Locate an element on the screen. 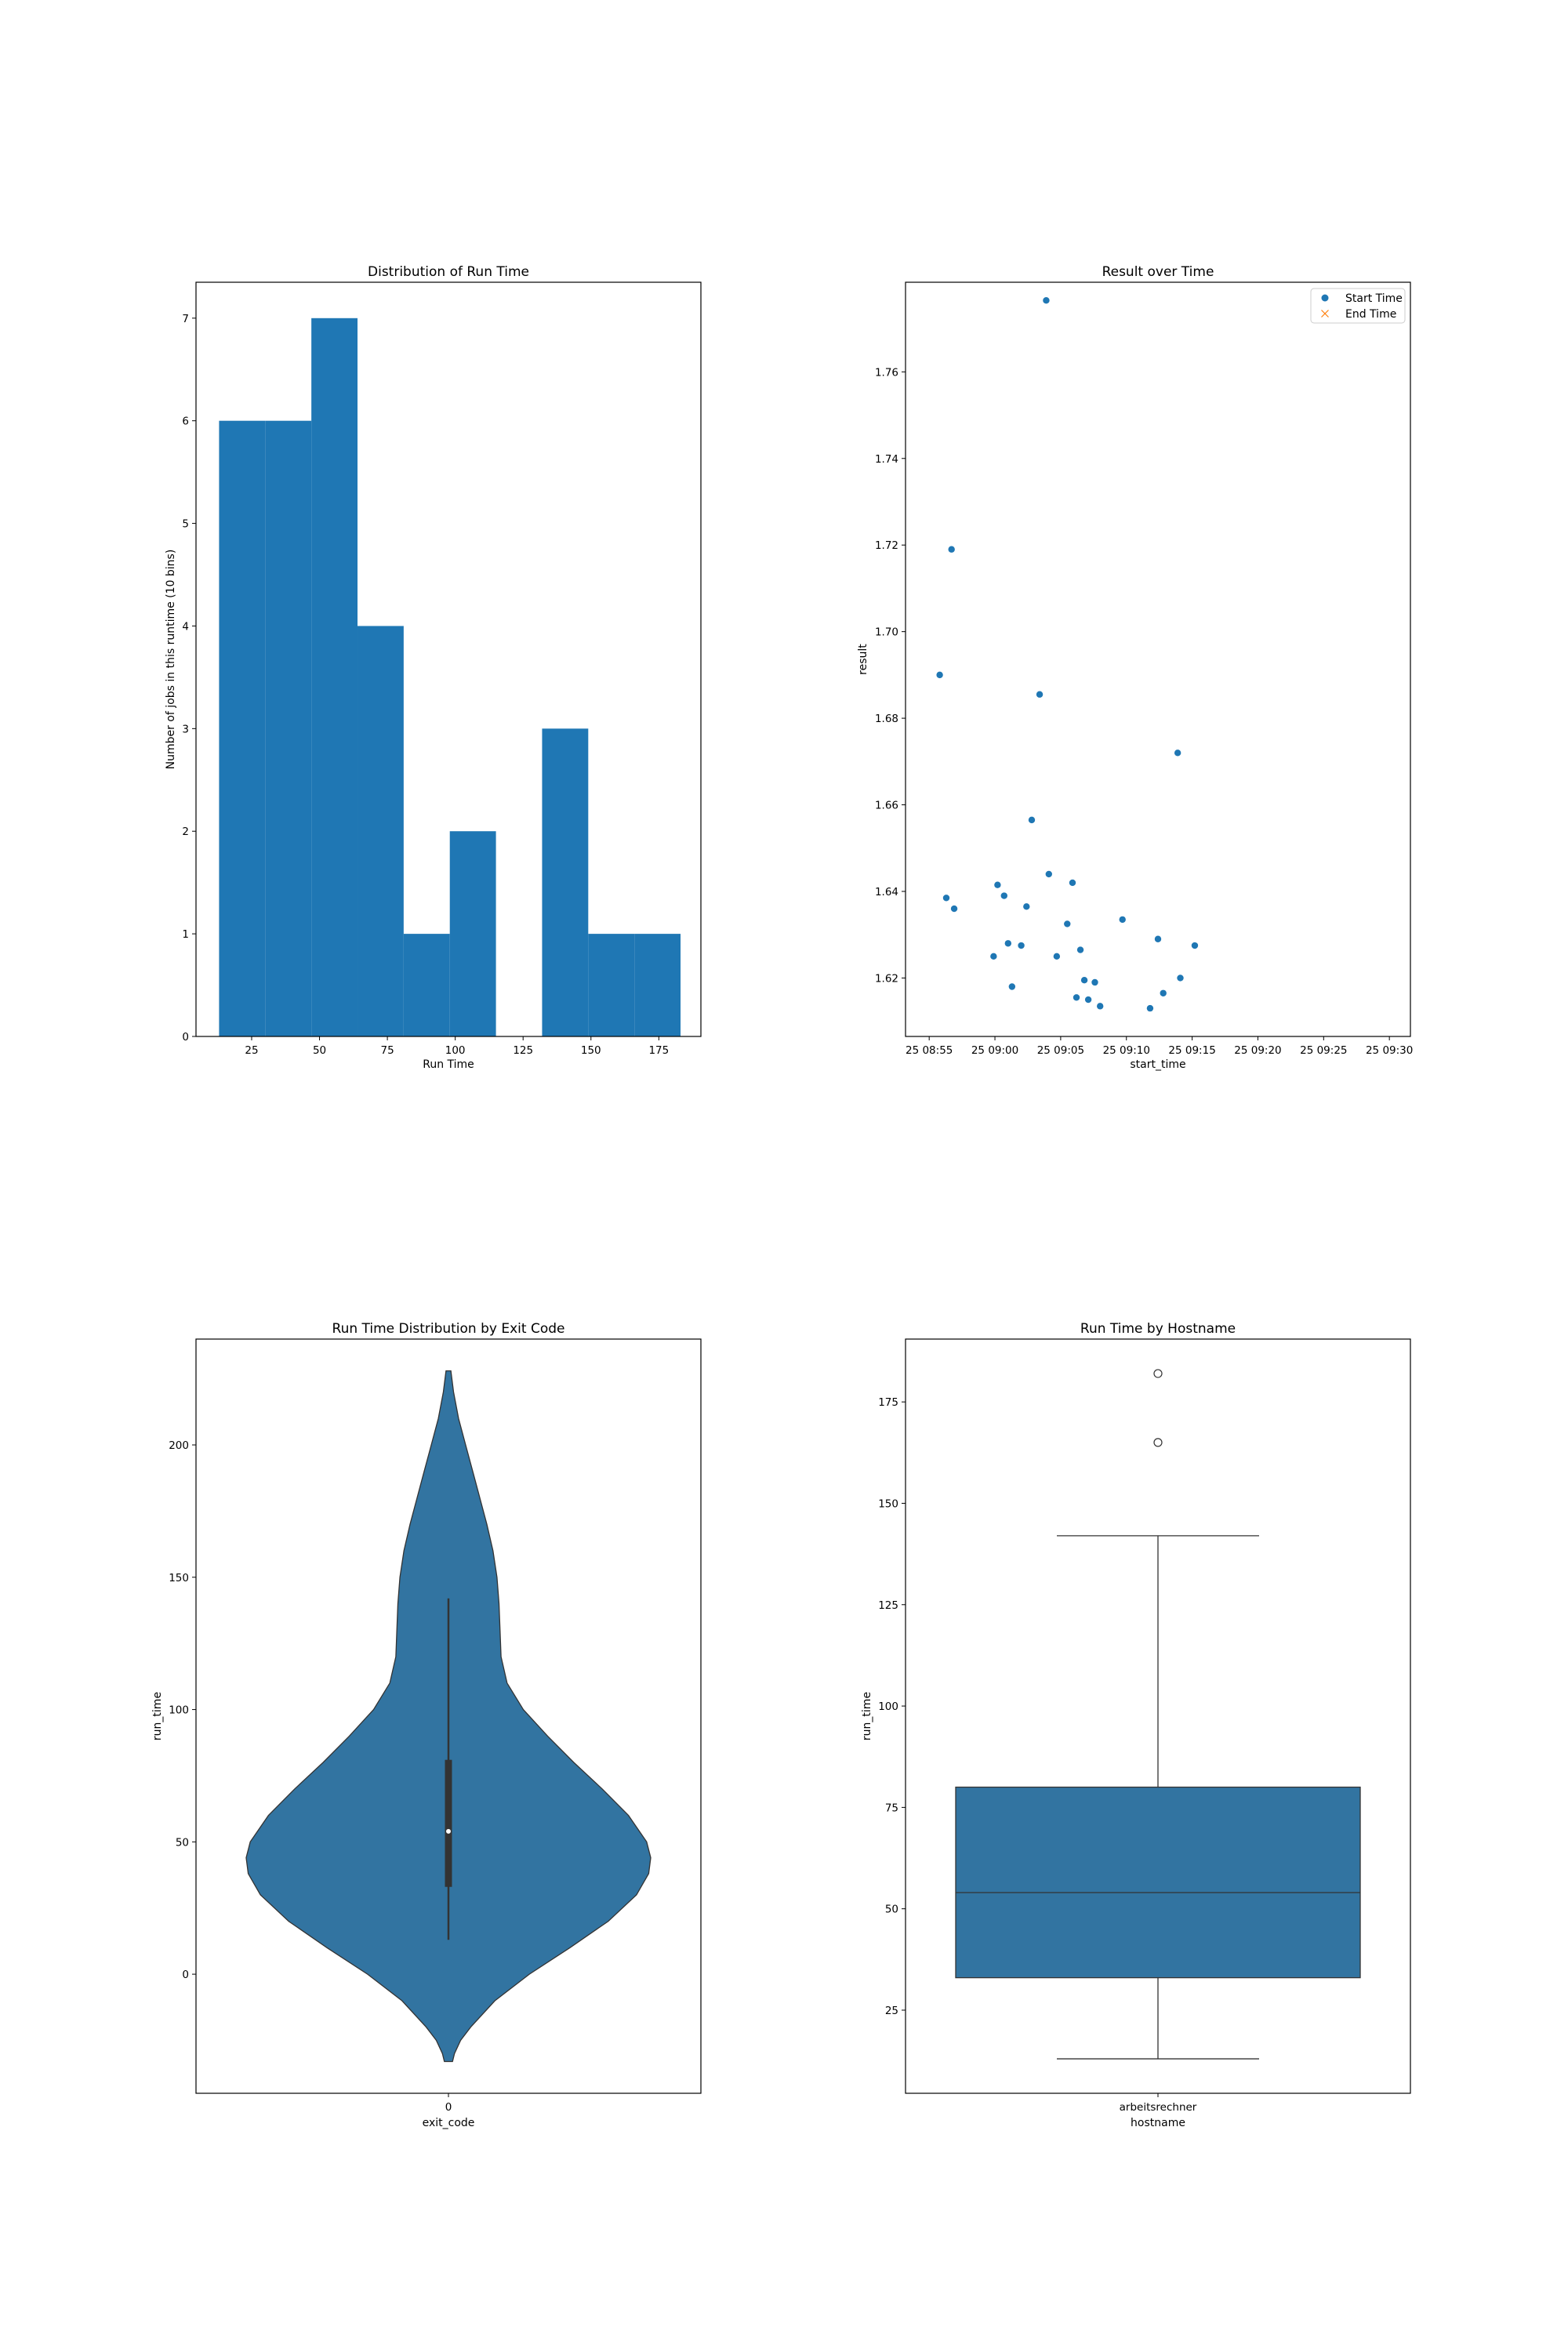 The image size is (1568, 2352). scatter-y-label: result is located at coordinates (863, 659).